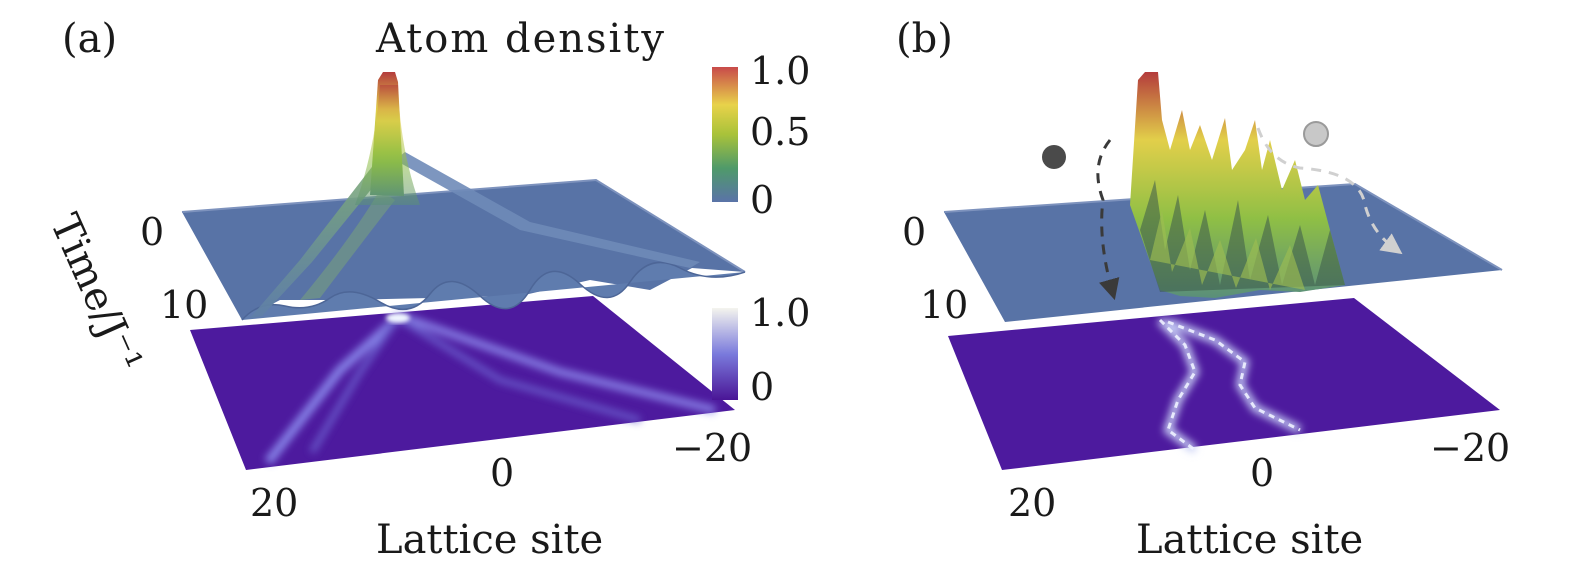  Describe the element at coordinates (502, 473) in the screenshot. I see `panel-a-x-tick-center: 0` at that location.